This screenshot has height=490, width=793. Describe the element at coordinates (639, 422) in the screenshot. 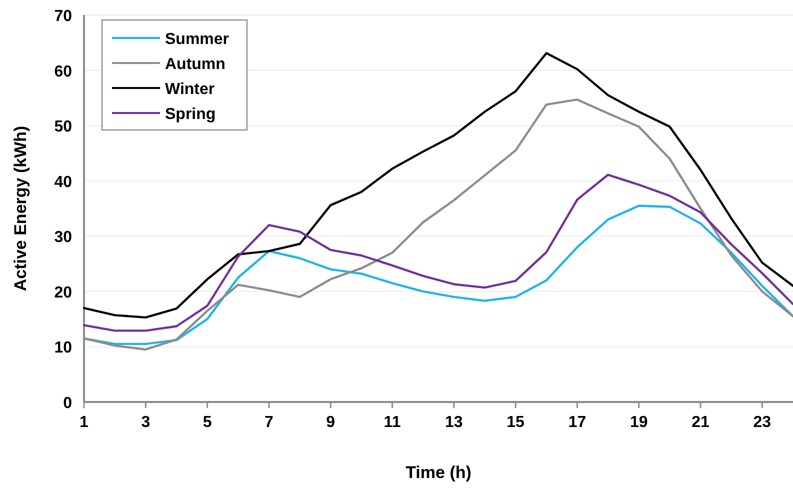

I see `x-tick-label: 19` at that location.